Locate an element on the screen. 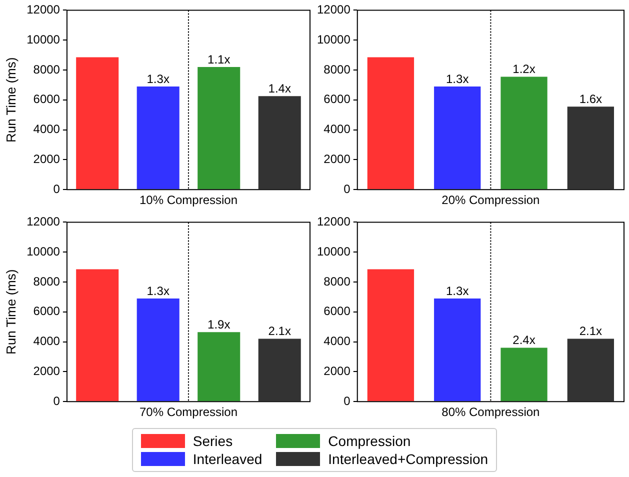  legend-label: Interleaved+Compression is located at coordinates (408, 459).